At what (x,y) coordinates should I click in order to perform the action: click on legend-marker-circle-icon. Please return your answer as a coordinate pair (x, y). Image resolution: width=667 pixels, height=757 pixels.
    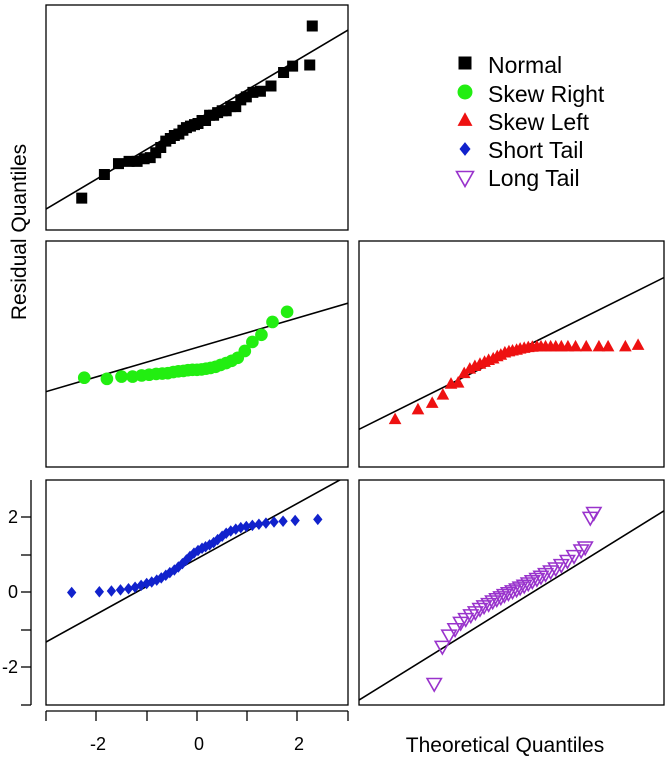
    Looking at the image, I should click on (465, 92).